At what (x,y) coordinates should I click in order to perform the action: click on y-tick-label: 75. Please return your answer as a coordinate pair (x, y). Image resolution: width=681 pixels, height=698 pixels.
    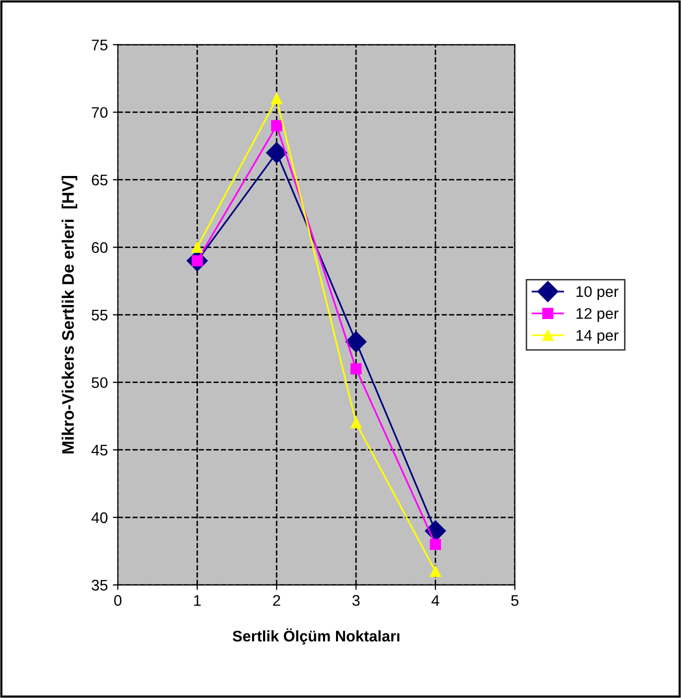
    Looking at the image, I should click on (100, 45).